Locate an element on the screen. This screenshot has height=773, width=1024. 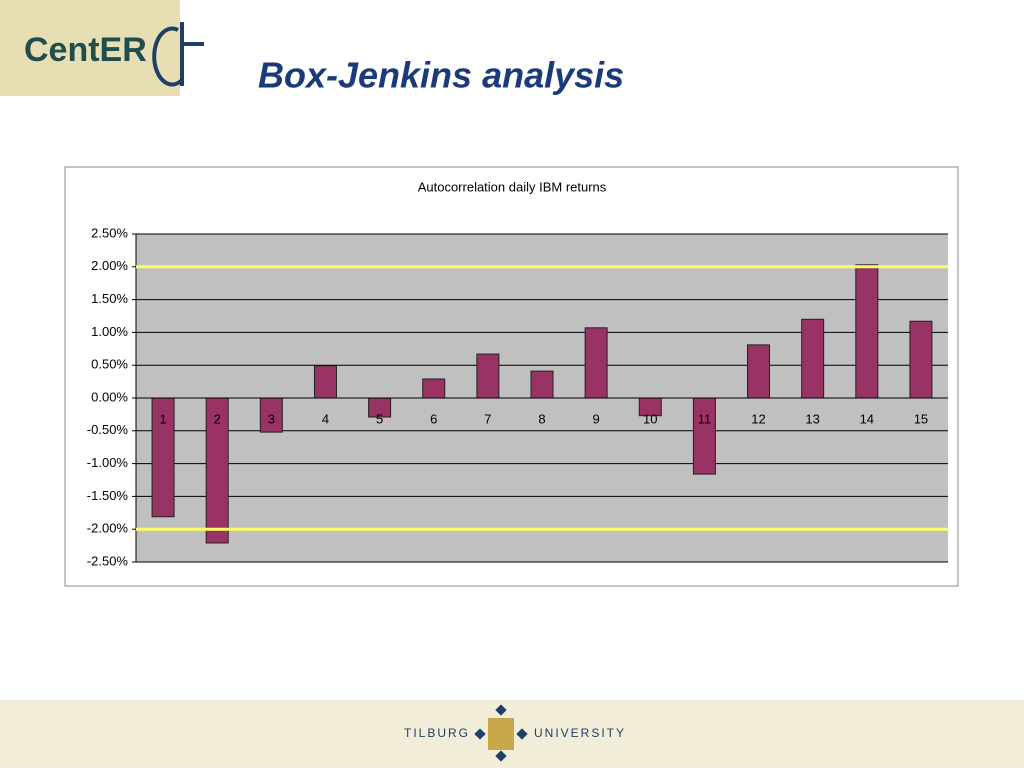
x-tick-label: 14 is located at coordinates (867, 418).